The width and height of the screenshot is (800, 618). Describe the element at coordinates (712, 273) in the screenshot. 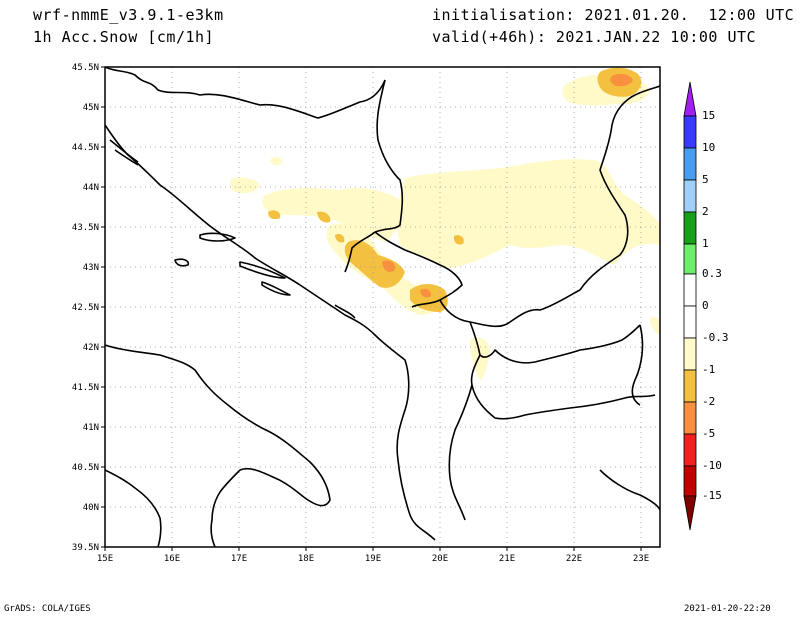

I see `colorbar-label: 0.3` at that location.